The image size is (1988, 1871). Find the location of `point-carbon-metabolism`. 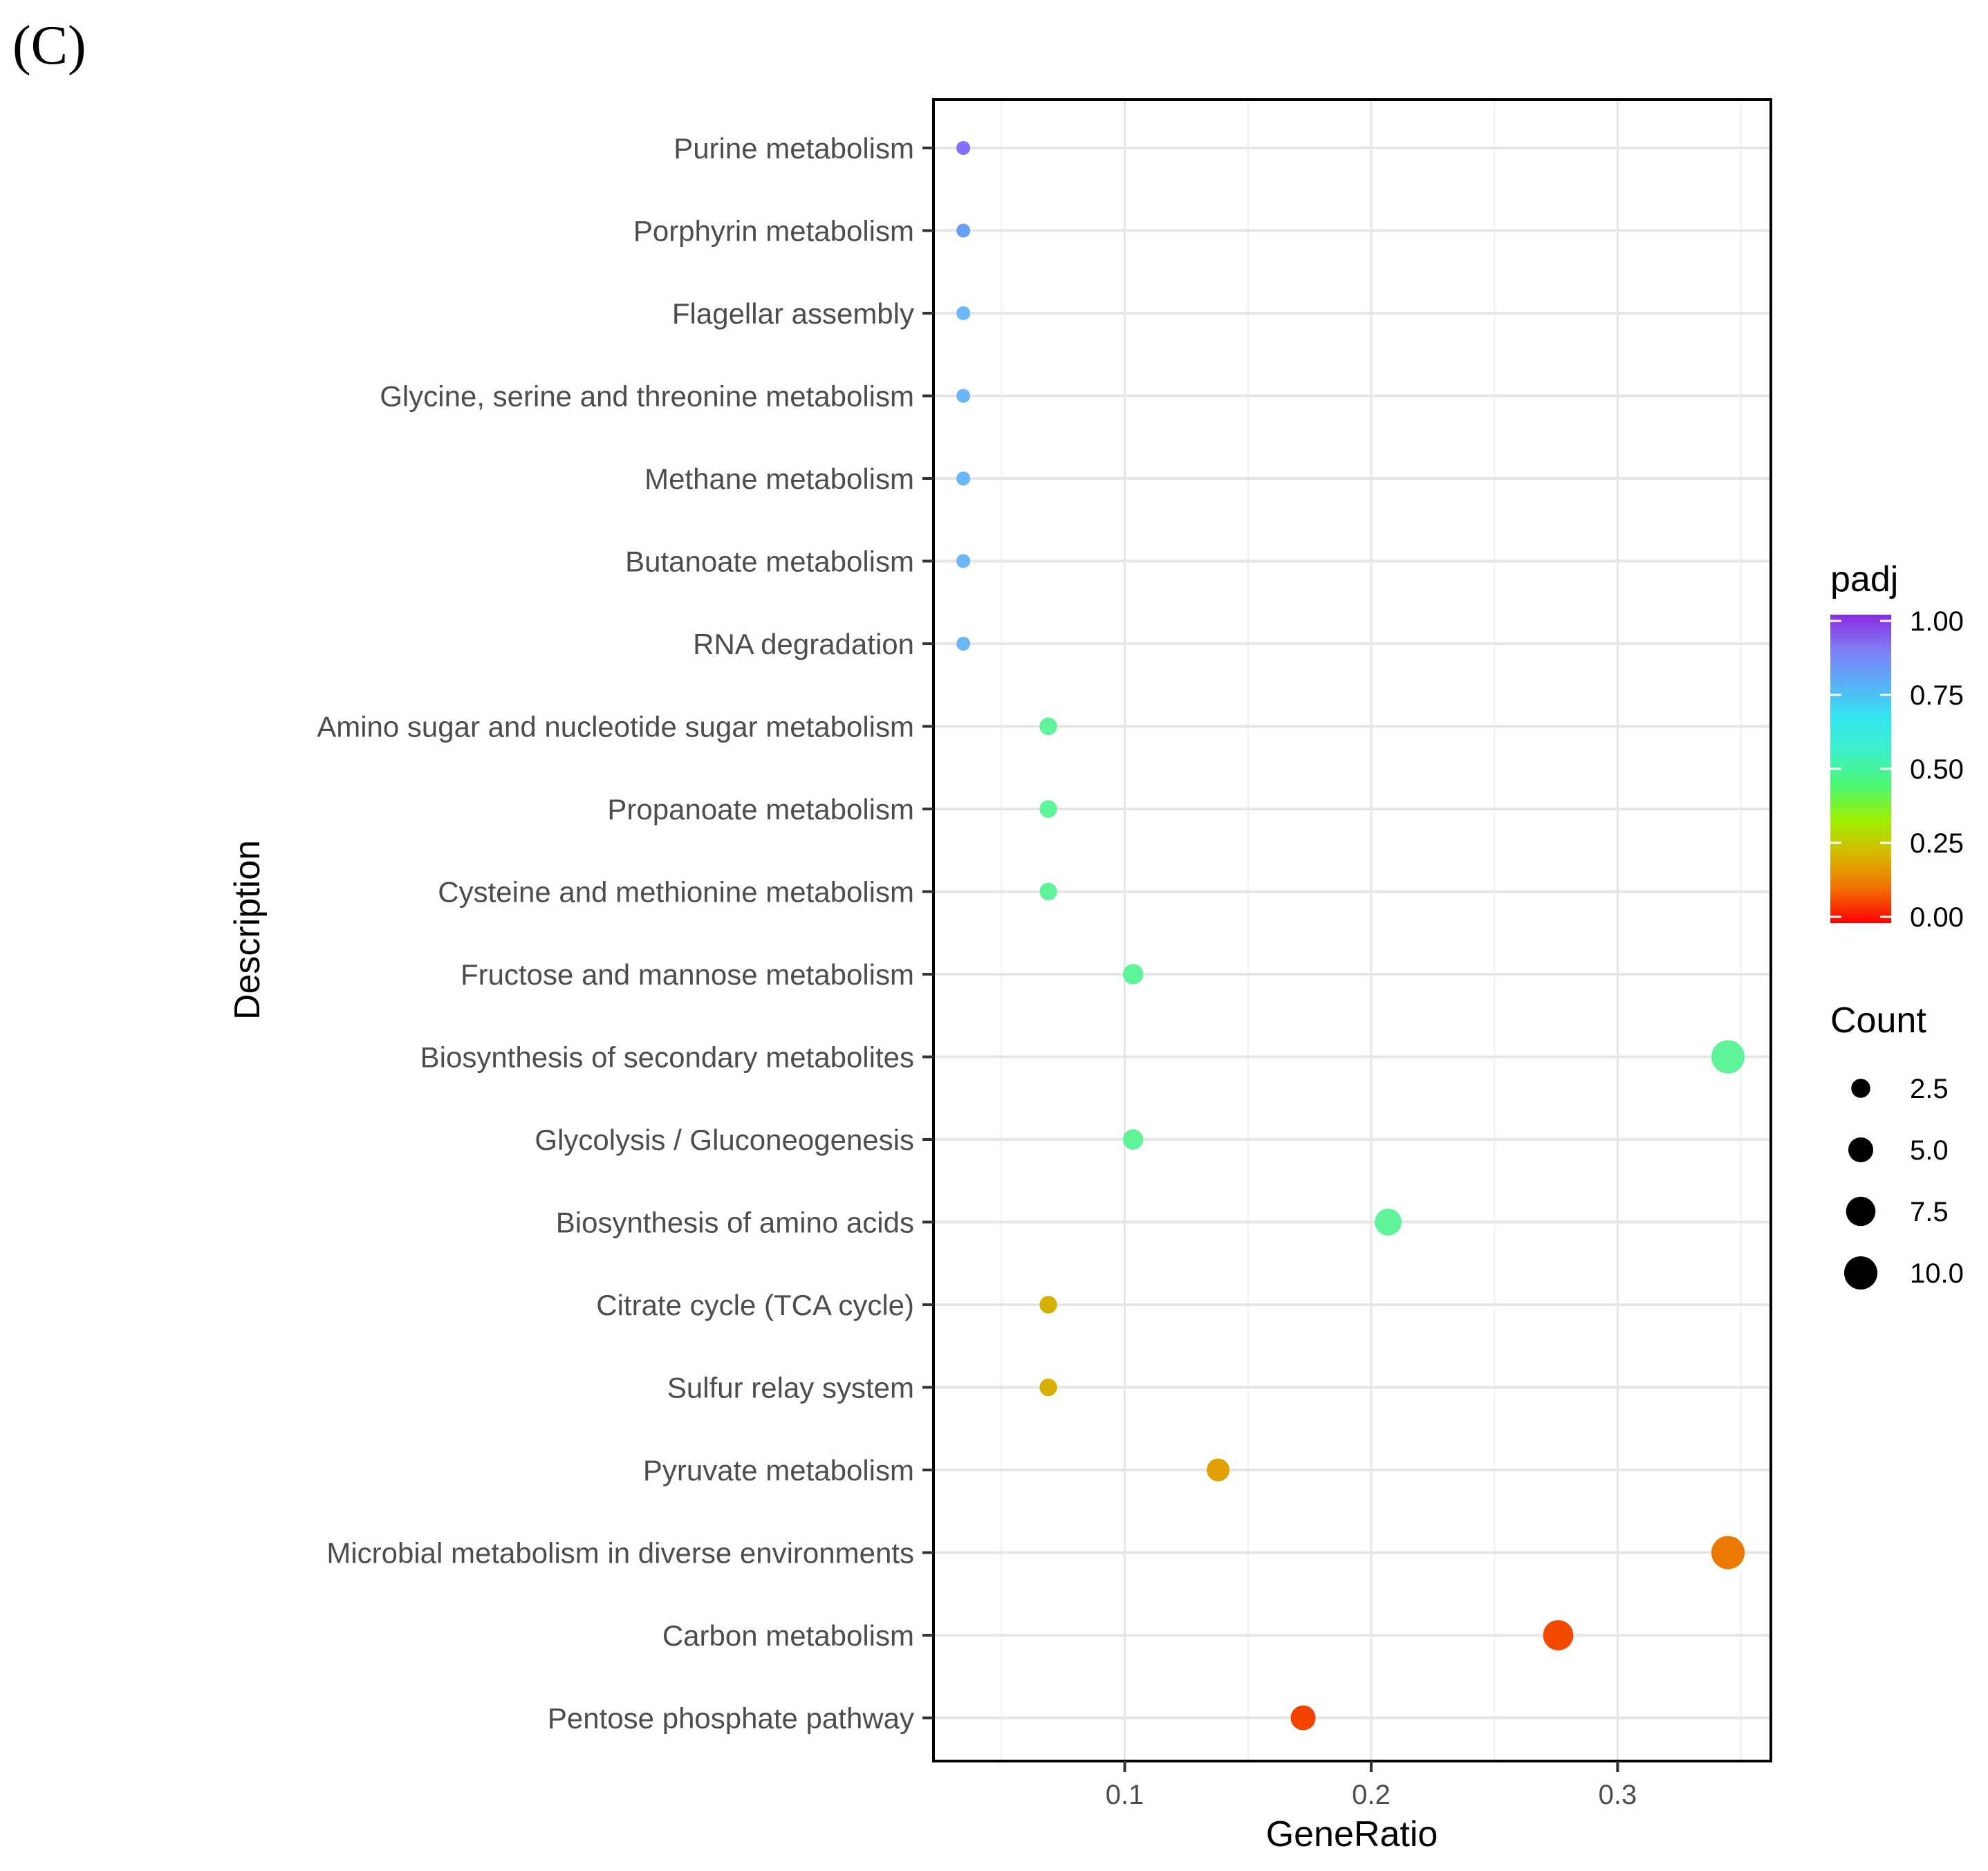

point-carbon-metabolism is located at coordinates (1558, 1635).